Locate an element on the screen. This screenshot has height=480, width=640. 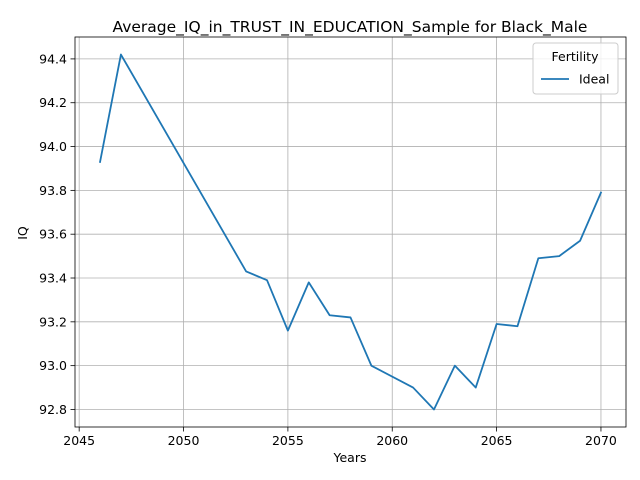
y-tick-label: 92.8 is located at coordinates (53, 409).